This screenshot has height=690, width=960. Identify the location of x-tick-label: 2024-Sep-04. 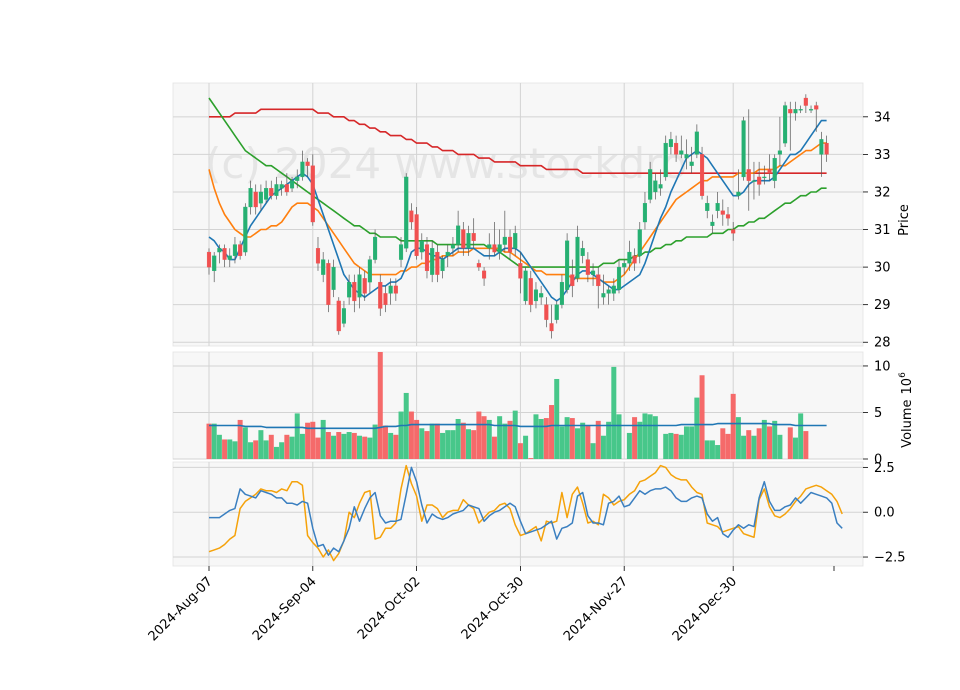
(285, 609).